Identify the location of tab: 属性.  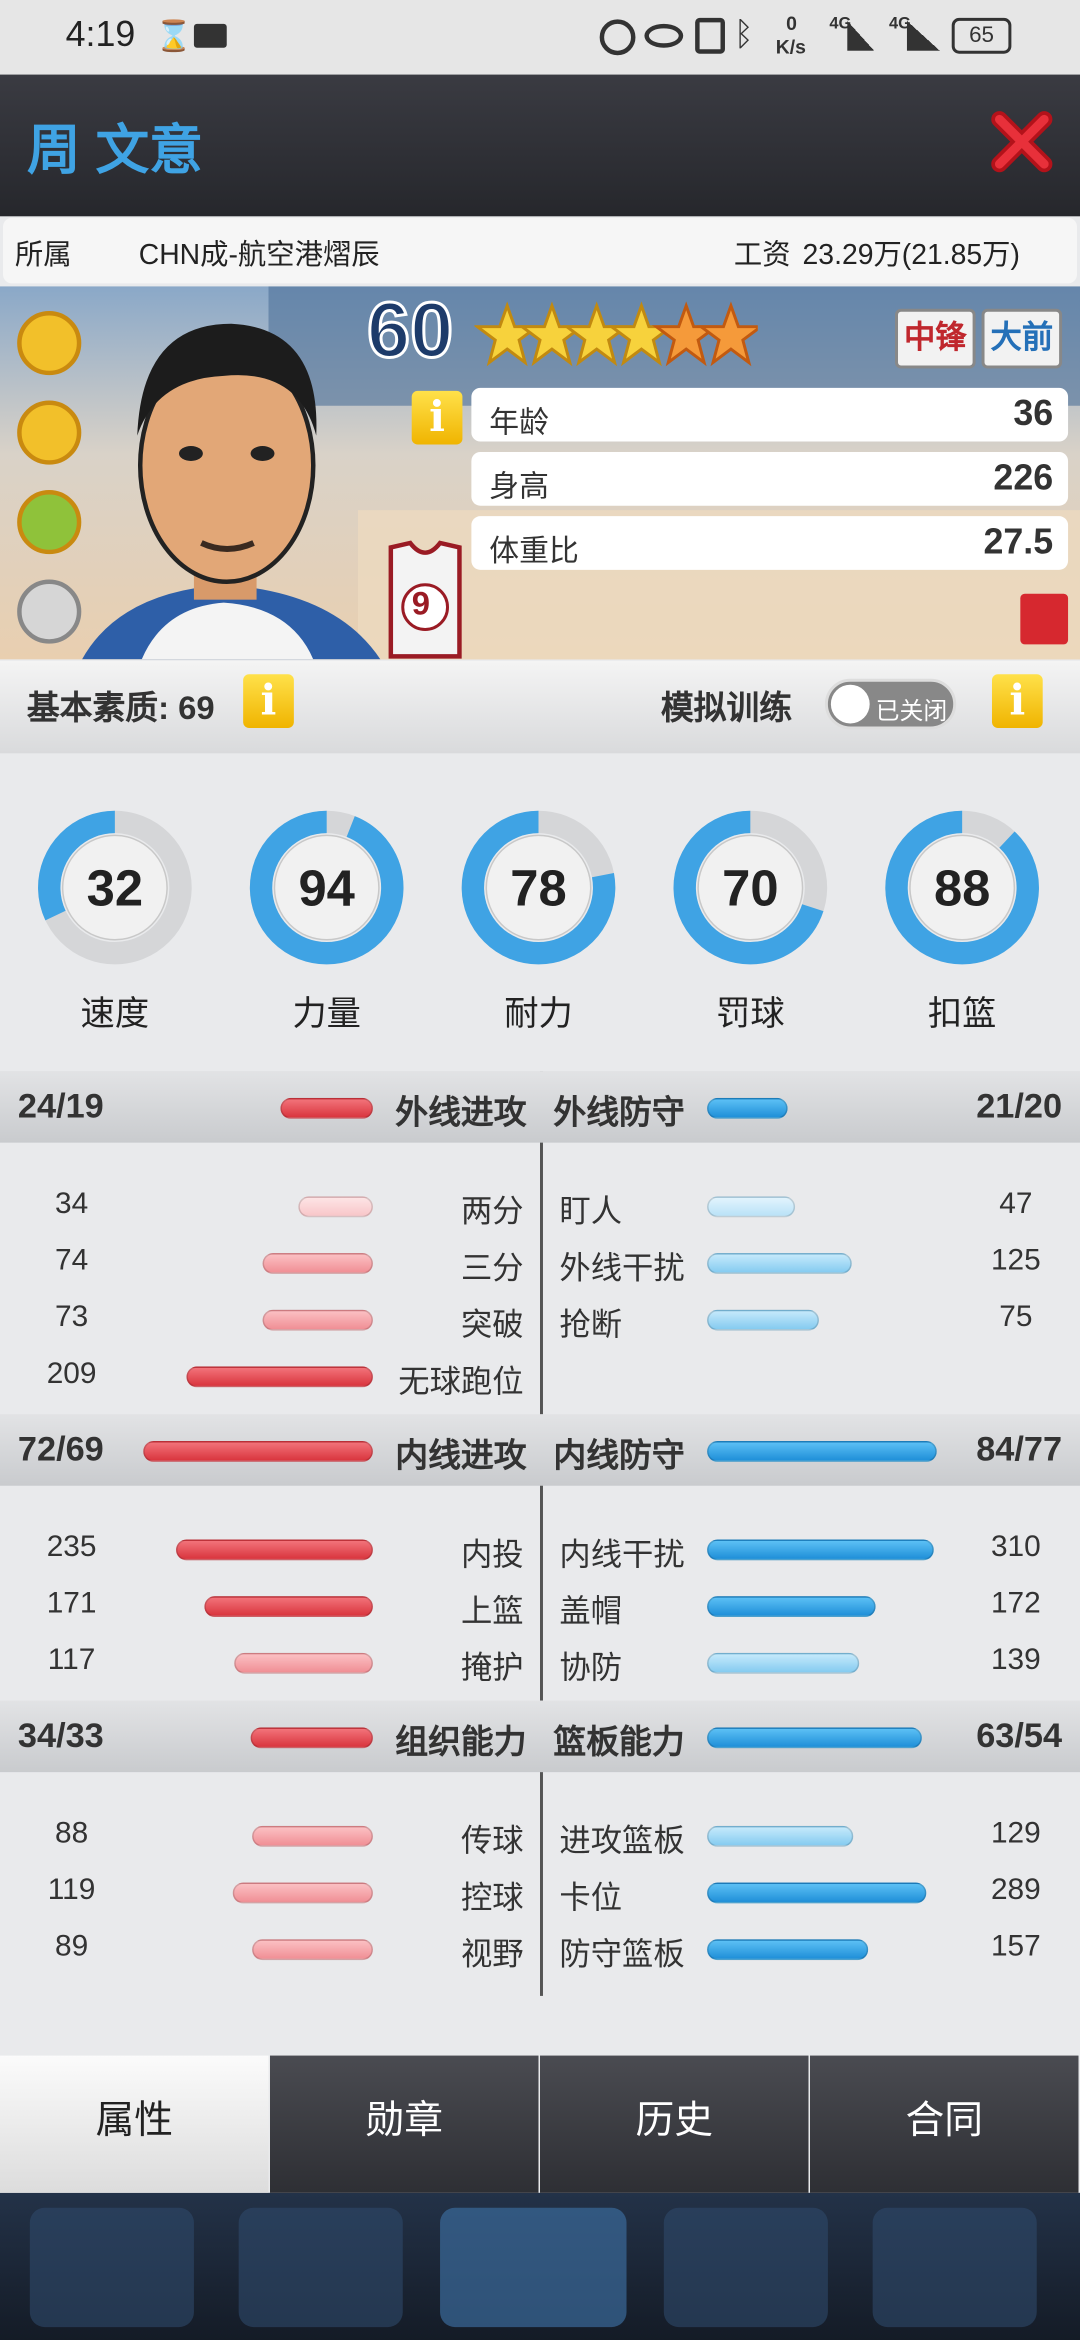
(134, 2124).